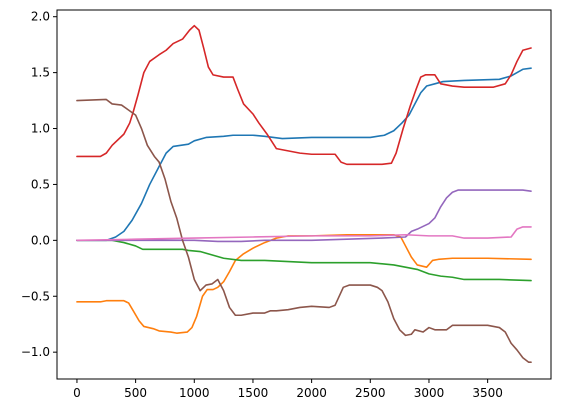  Describe the element at coordinates (35, 352) in the screenshot. I see `y-tick-label: −1.0` at that location.